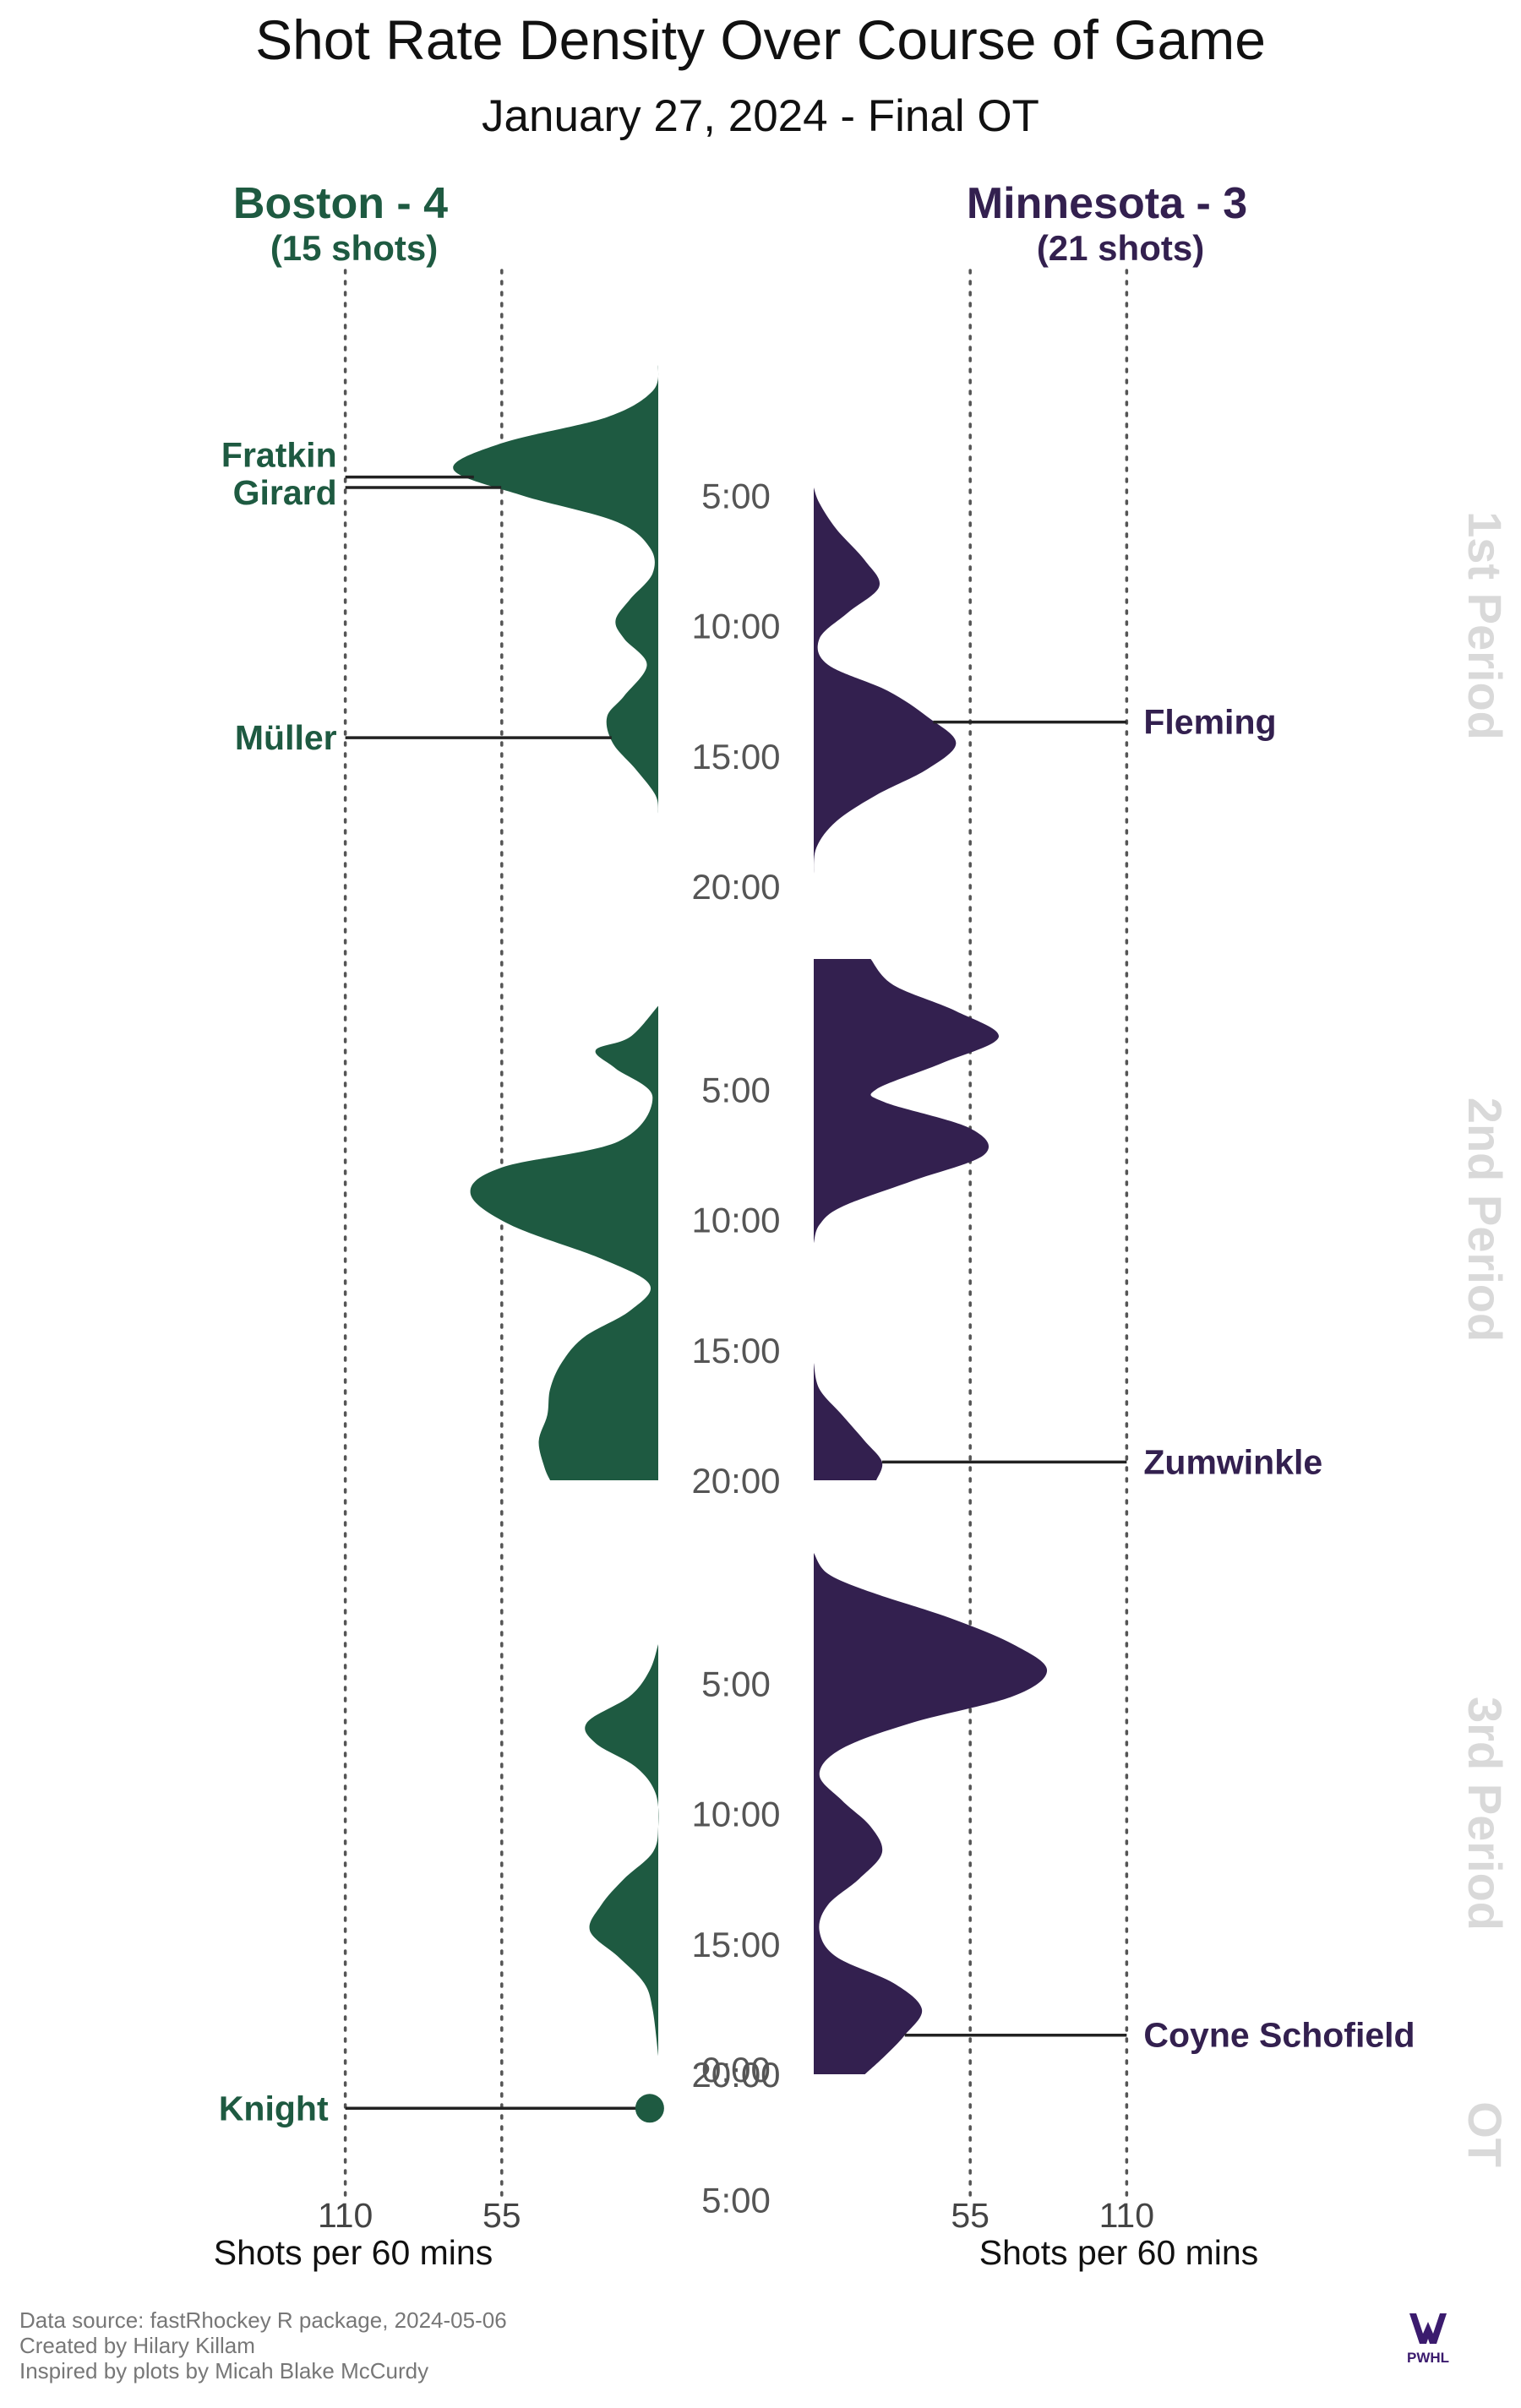  I want to click on time-tick-p1-500: 5:00, so click(736, 495).